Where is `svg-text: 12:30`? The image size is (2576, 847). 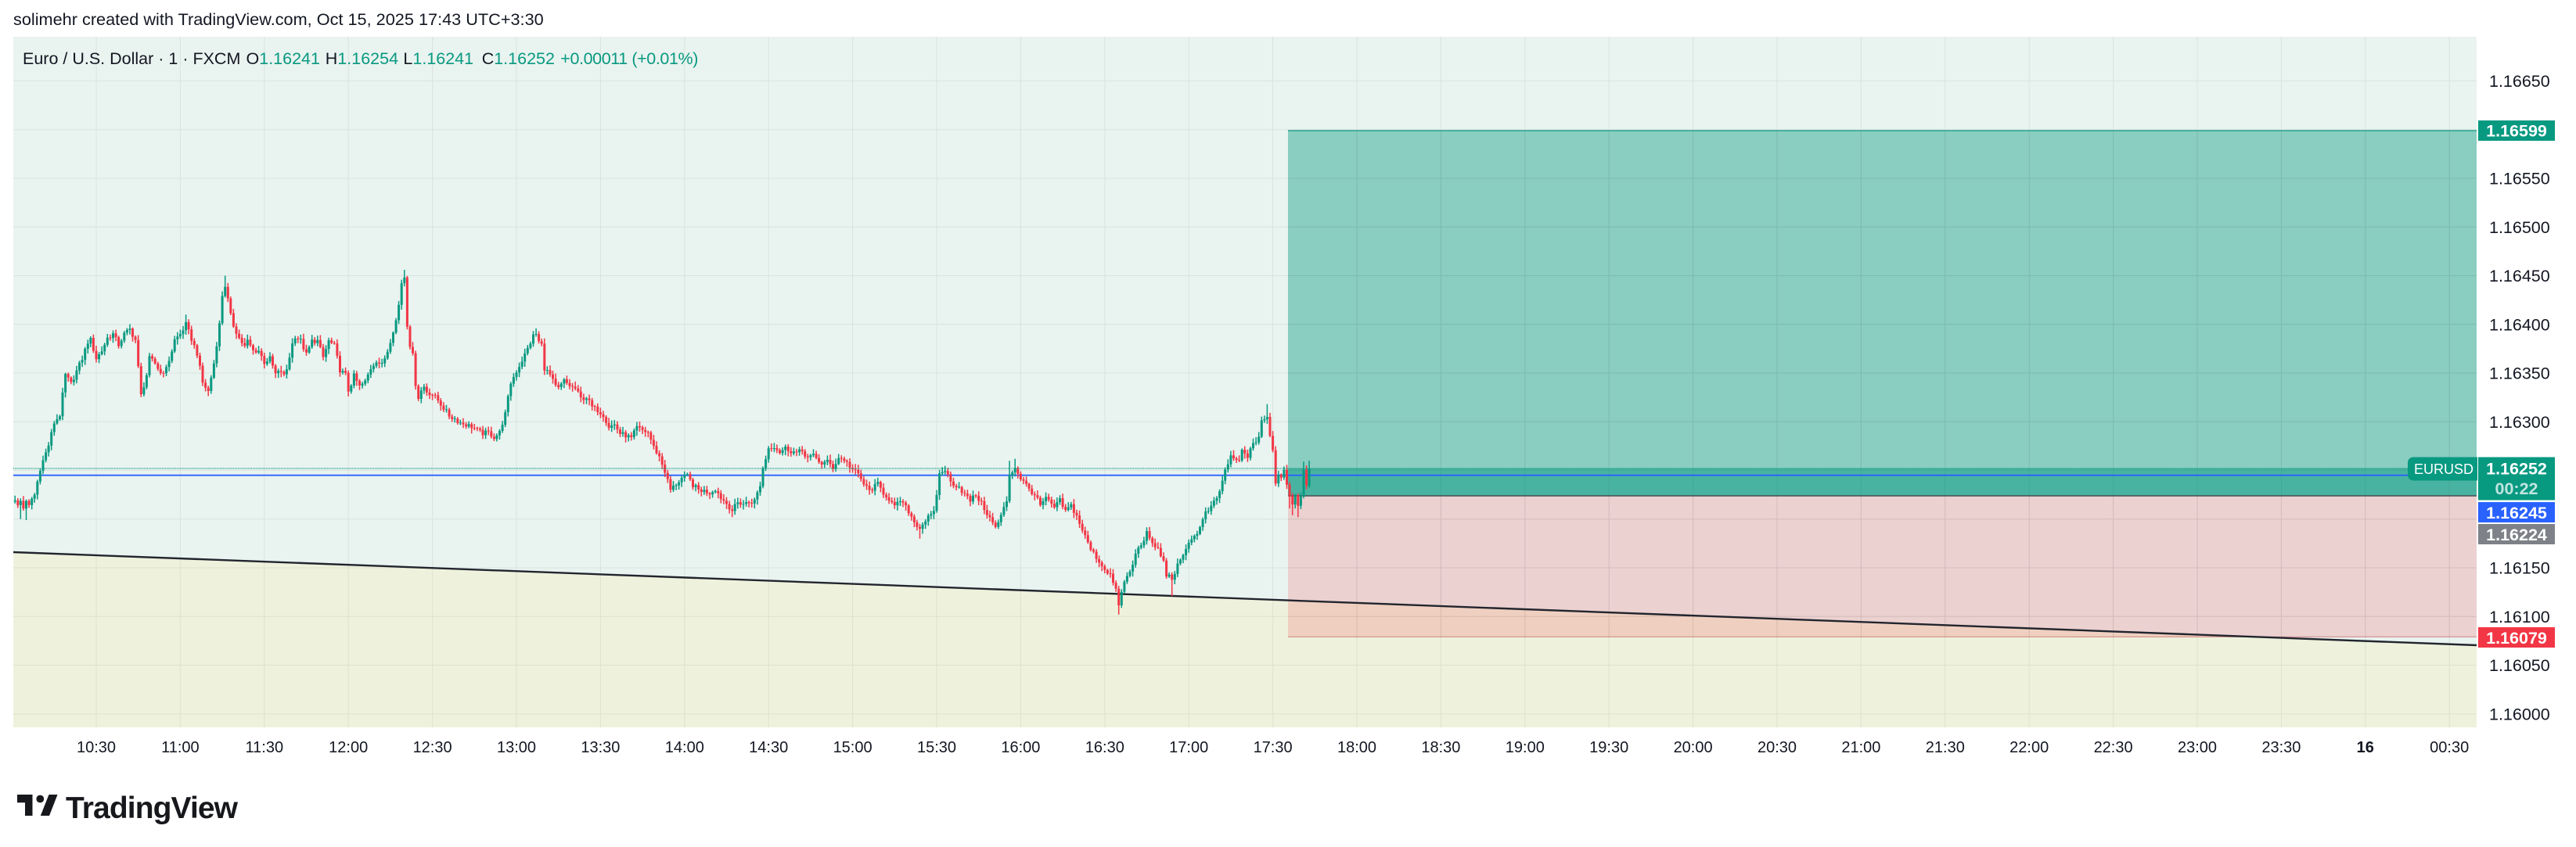
svg-text: 12:30 is located at coordinates (433, 747).